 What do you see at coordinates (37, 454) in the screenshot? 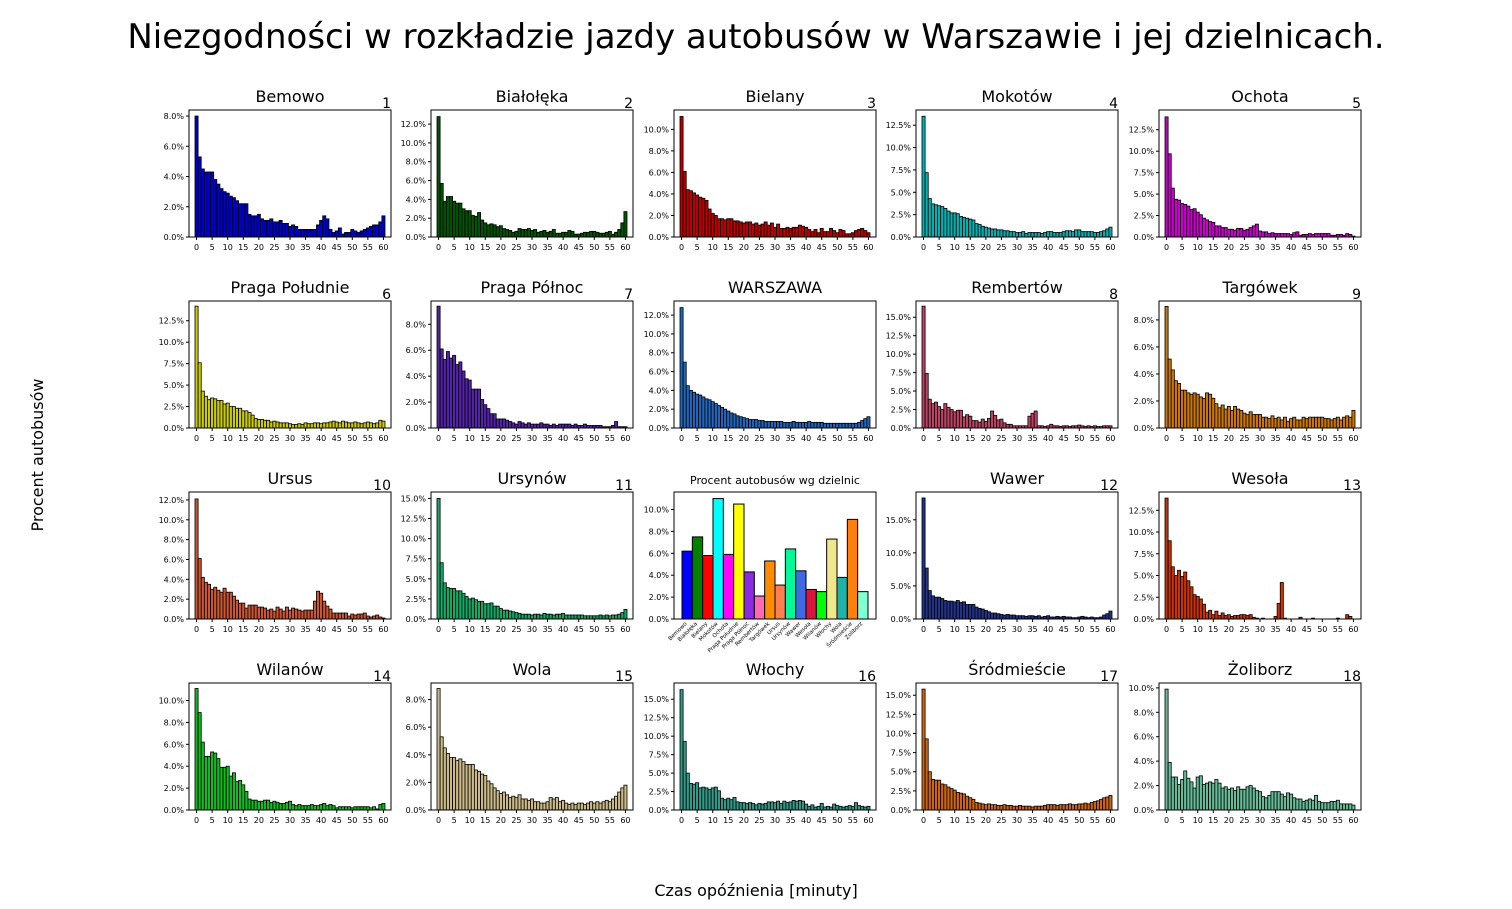
I see `y-axis-label: Procent autobusów` at bounding box center [37, 454].